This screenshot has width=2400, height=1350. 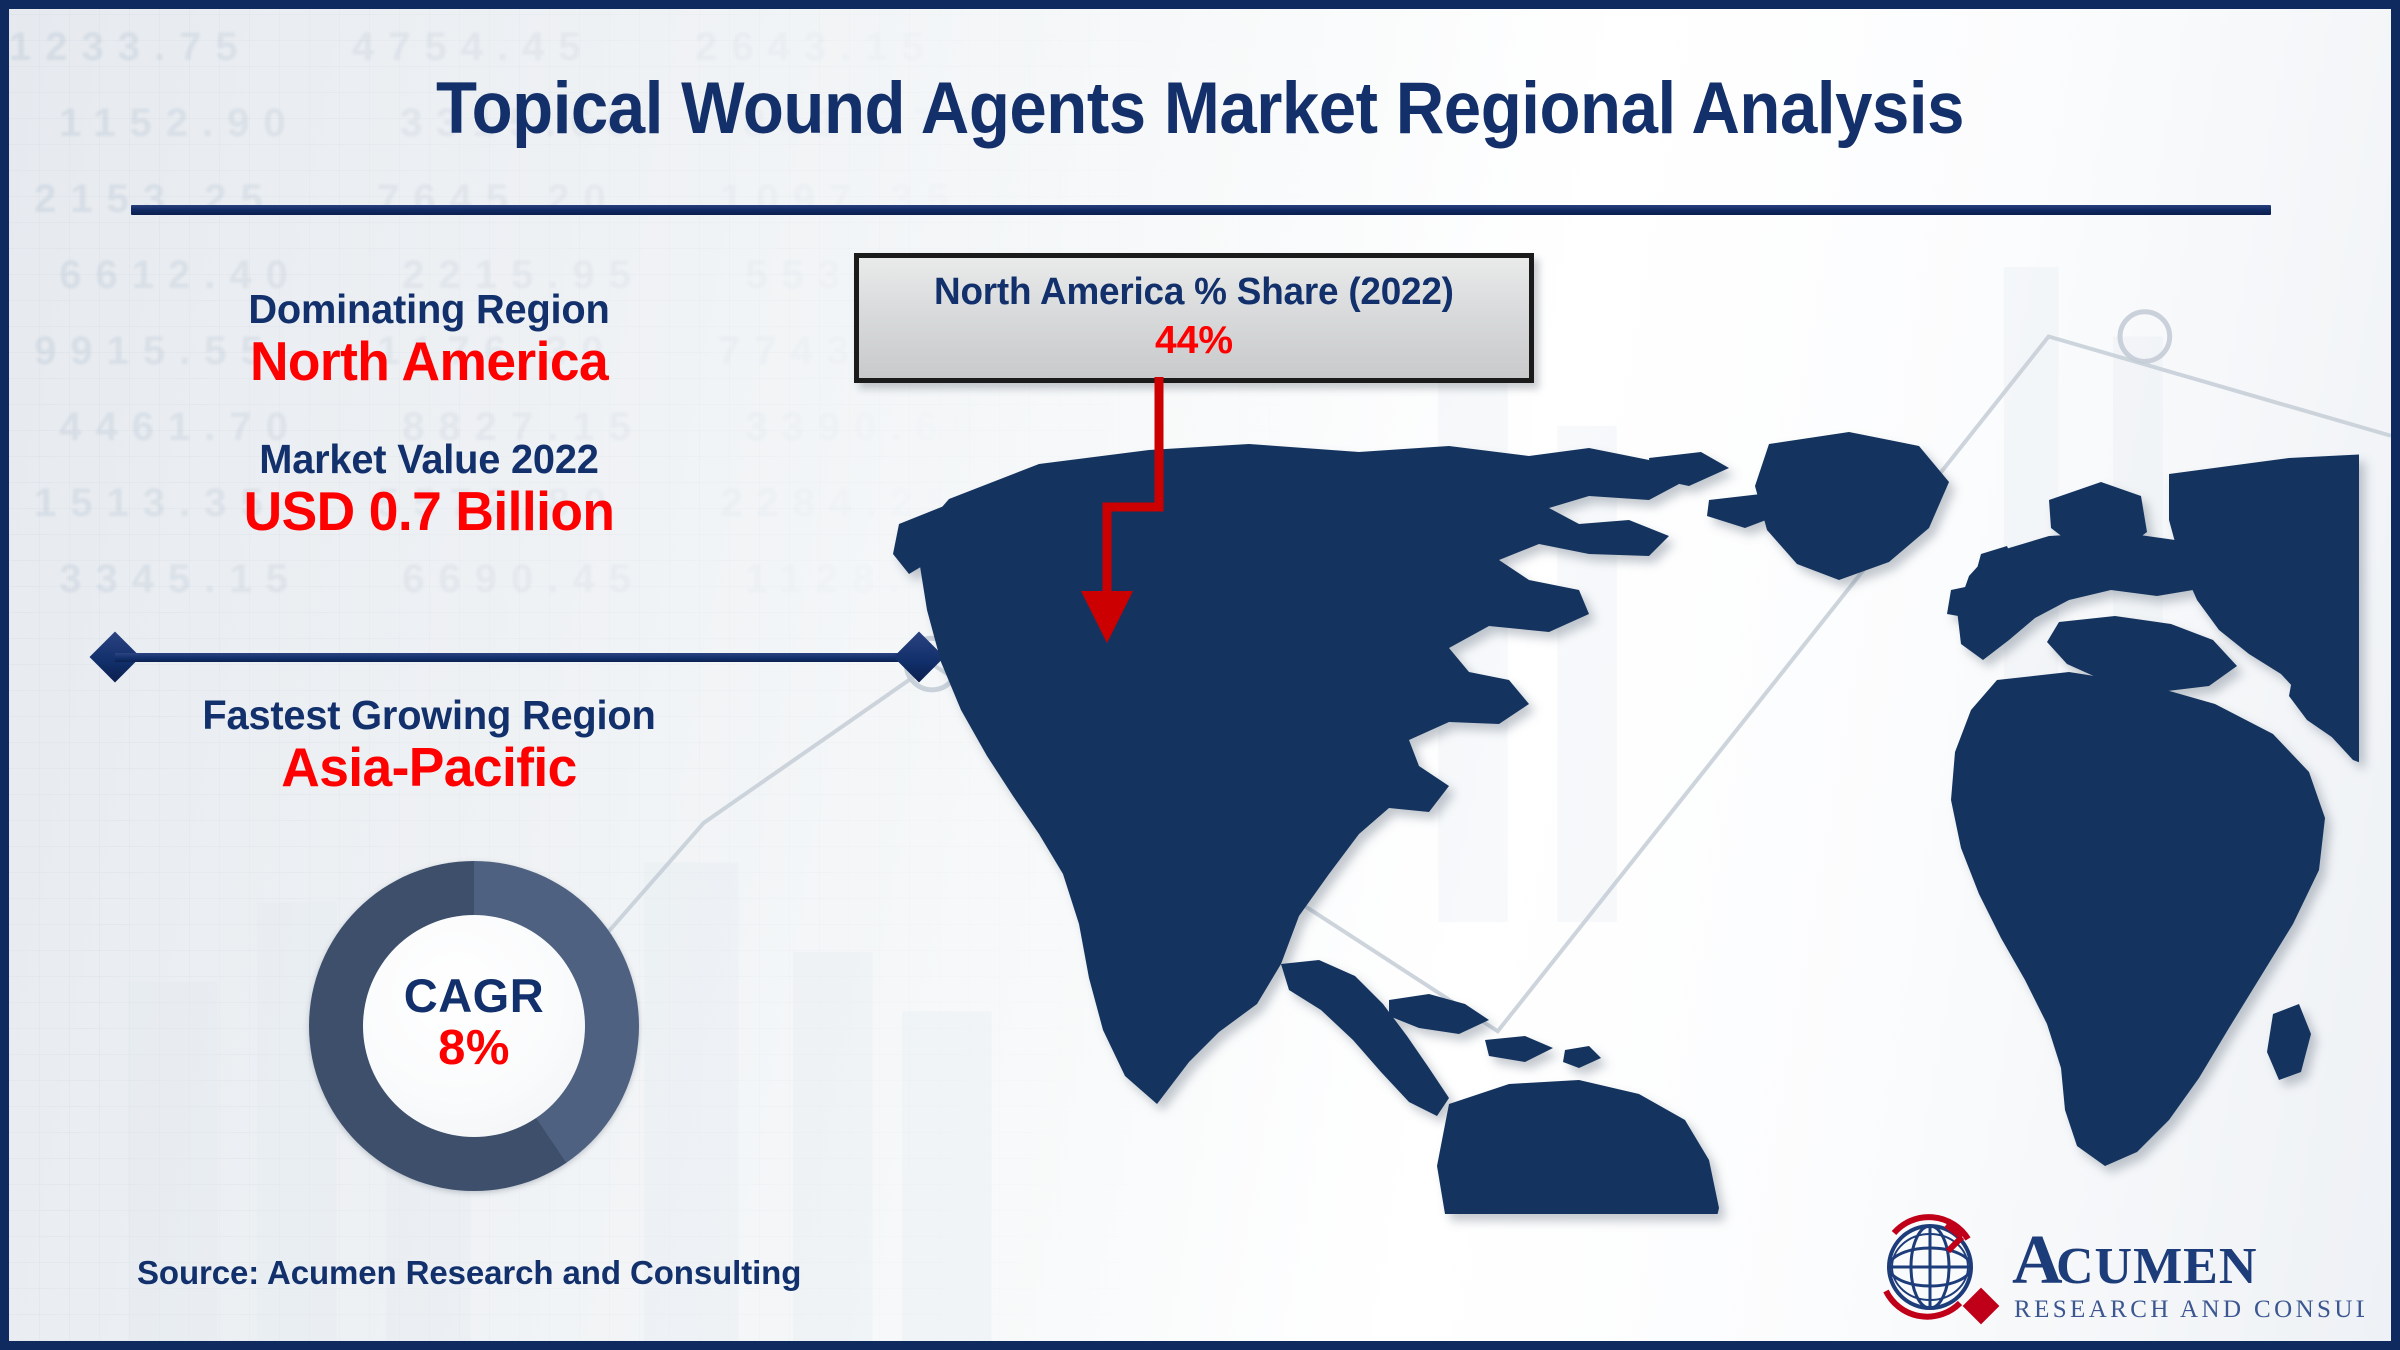 I want to click on donut-center-text: CAGR 8%, so click(x=474, y=1022).